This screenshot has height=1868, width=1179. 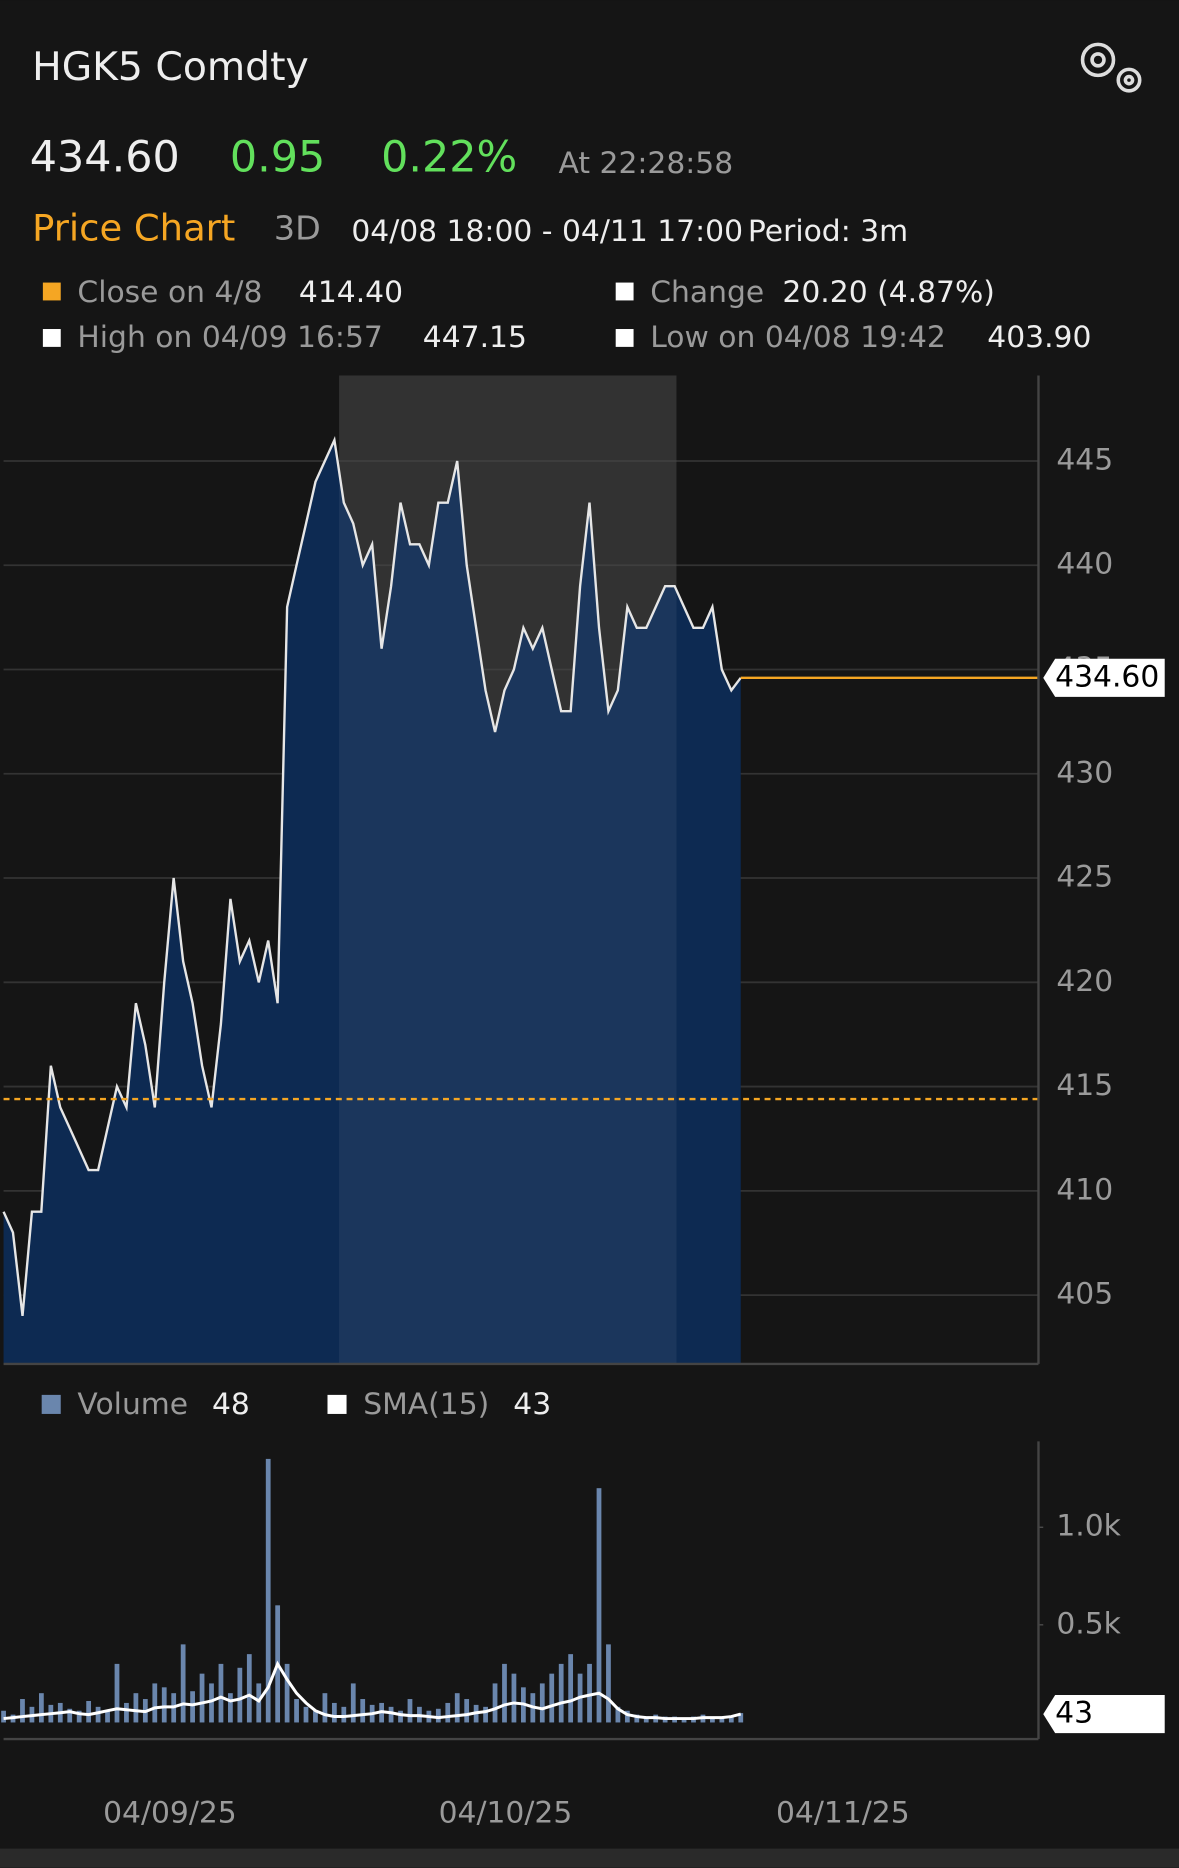 What do you see at coordinates (828, 231) in the screenshot?
I see `period: Period: 3m` at bounding box center [828, 231].